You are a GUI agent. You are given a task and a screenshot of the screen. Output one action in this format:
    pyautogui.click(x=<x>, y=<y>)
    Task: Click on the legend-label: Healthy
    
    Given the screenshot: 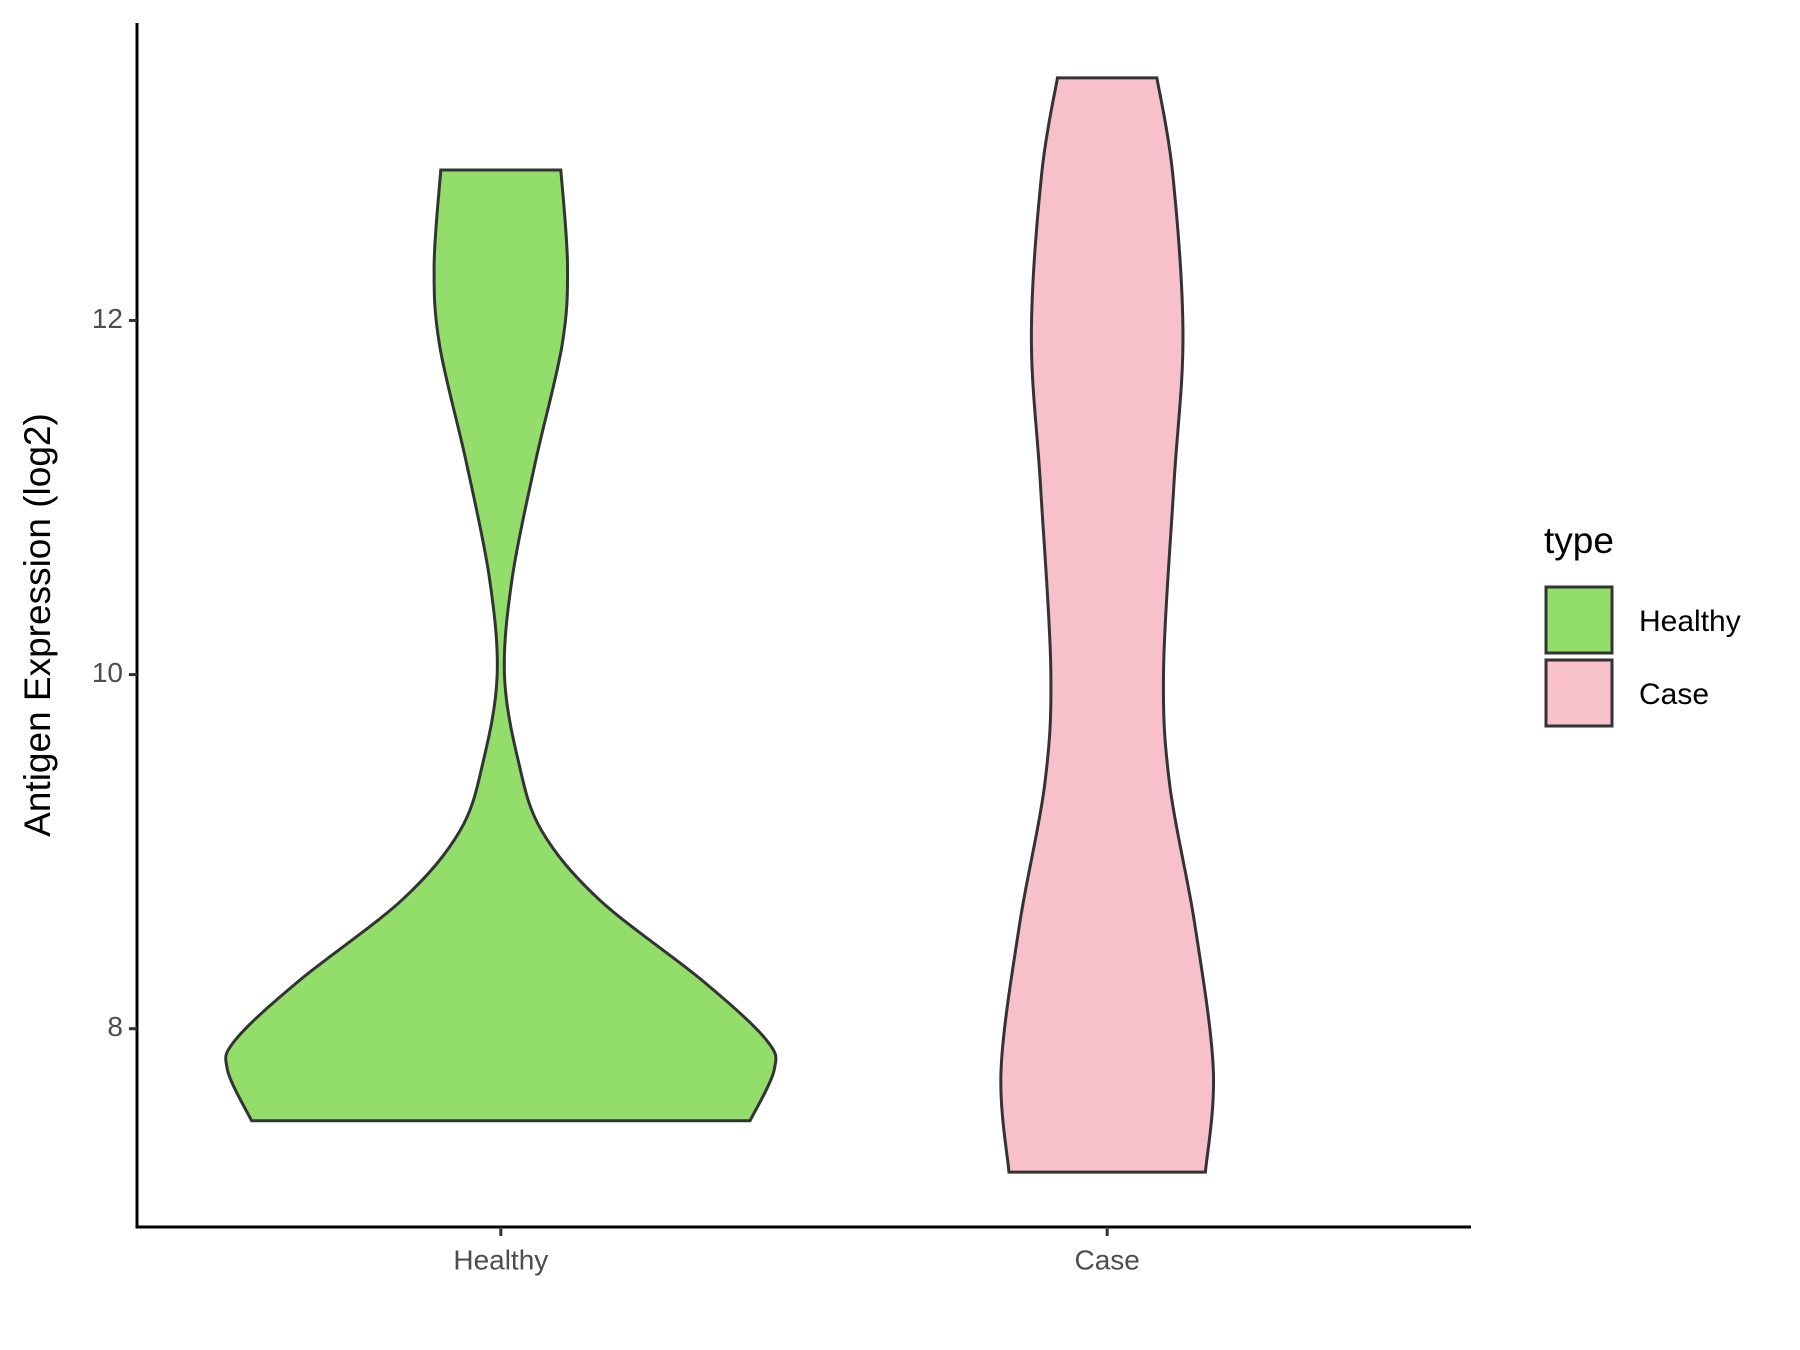 What is the action you would take?
    pyautogui.click(x=1690, y=621)
    